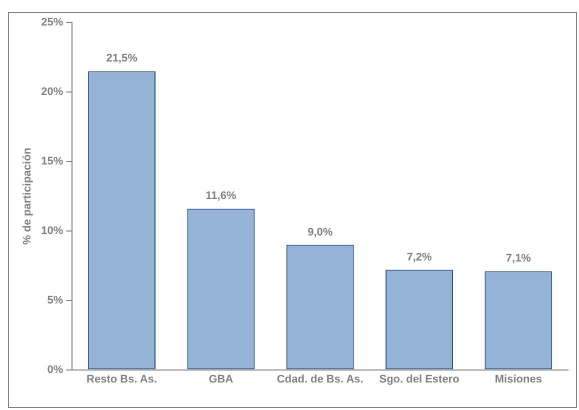 The width and height of the screenshot is (579, 410). What do you see at coordinates (122, 379) in the screenshot?
I see `x-tick-label: Resto Bs. As.` at bounding box center [122, 379].